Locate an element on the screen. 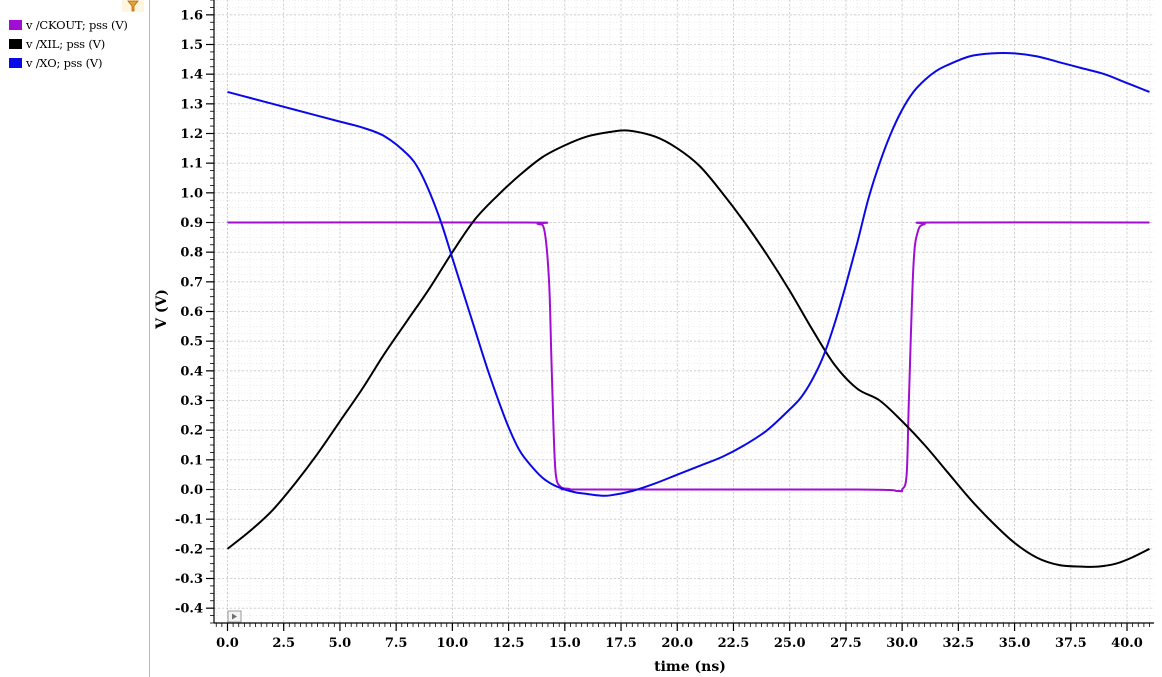 The image size is (1162, 677). y-tick-label: 1.1 is located at coordinates (191, 164).